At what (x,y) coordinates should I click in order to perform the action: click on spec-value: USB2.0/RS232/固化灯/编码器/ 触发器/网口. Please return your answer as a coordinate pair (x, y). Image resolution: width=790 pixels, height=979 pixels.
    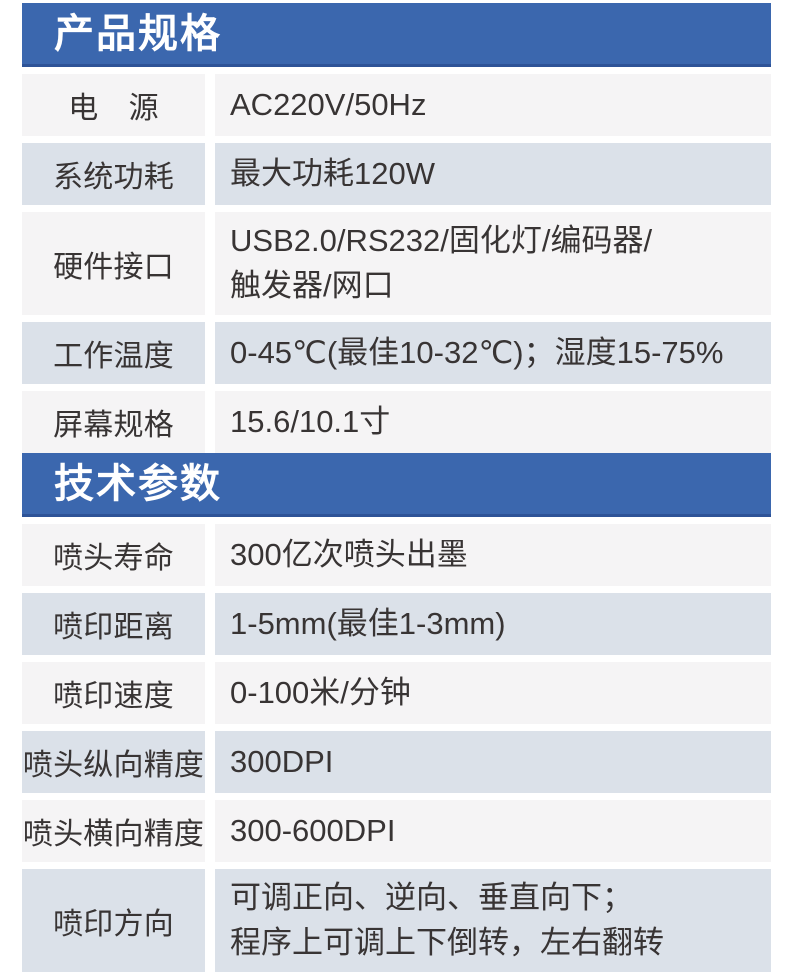
    Looking at the image, I should click on (493, 263).